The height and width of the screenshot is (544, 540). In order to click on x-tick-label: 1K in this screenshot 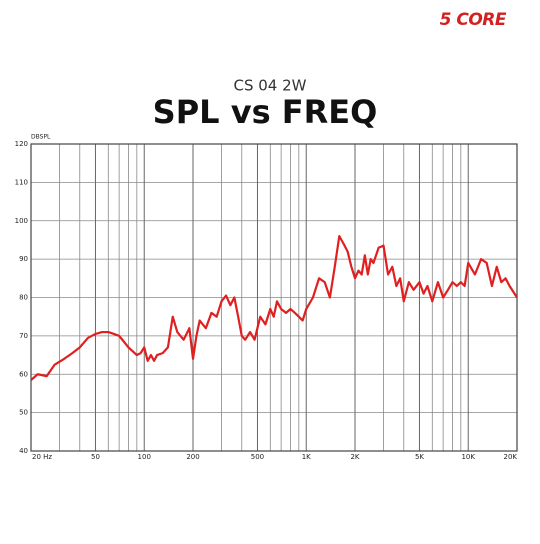, I will do `click(306, 457)`.